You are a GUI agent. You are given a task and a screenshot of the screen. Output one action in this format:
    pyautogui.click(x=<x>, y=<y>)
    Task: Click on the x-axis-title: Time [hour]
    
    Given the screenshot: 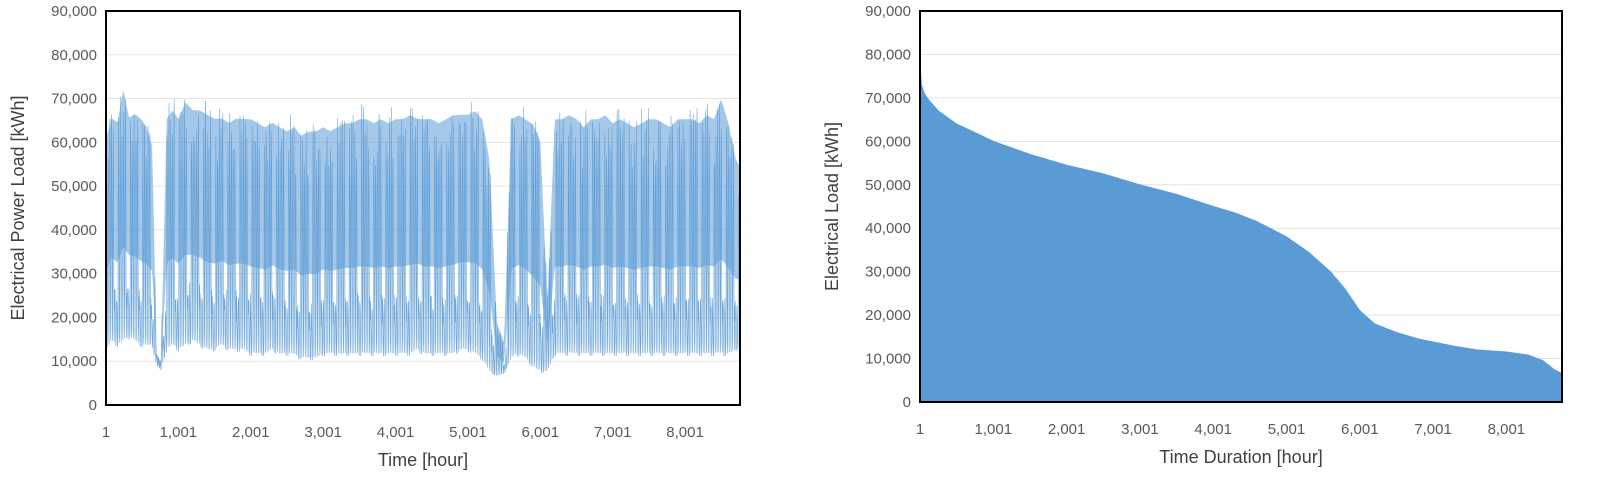 What is the action you would take?
    pyautogui.click(x=423, y=460)
    